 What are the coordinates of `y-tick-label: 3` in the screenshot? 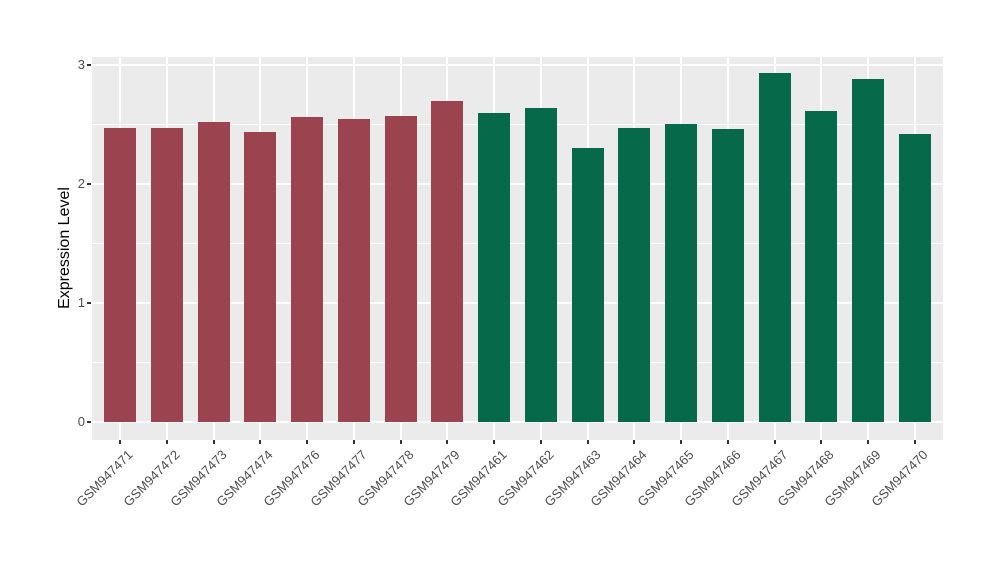 It's located at (81, 64).